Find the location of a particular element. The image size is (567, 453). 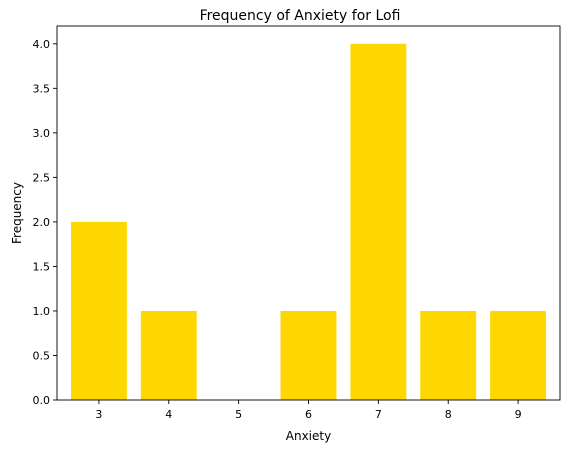

y-tick-label: 3.0 is located at coordinates (42, 133).